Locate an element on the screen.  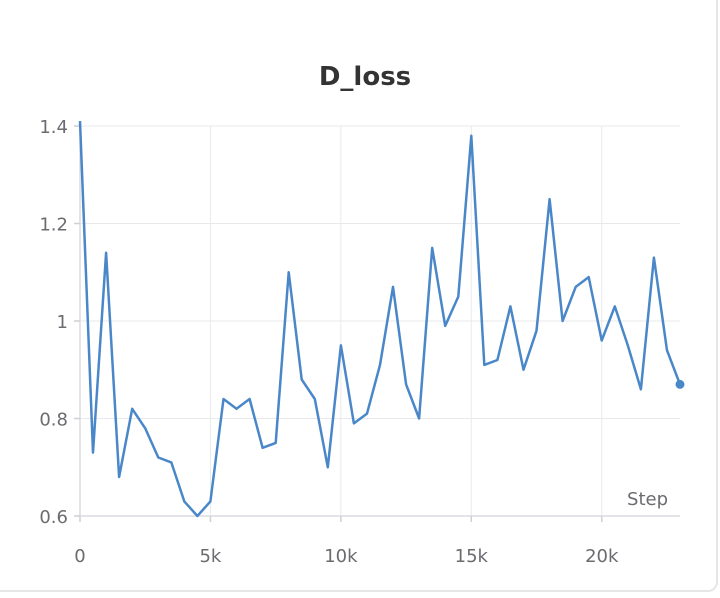
x-tick-label: 15k is located at coordinates (472, 556).